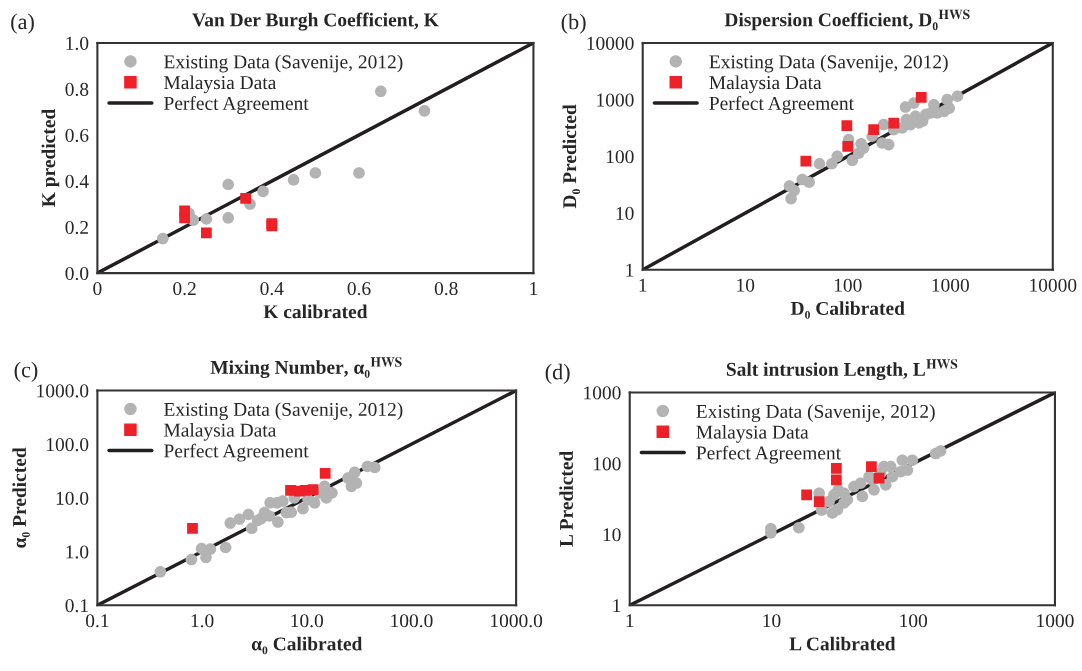  Describe the element at coordinates (1053, 285) in the screenshot. I see `x-tick-label: 10000` at that location.